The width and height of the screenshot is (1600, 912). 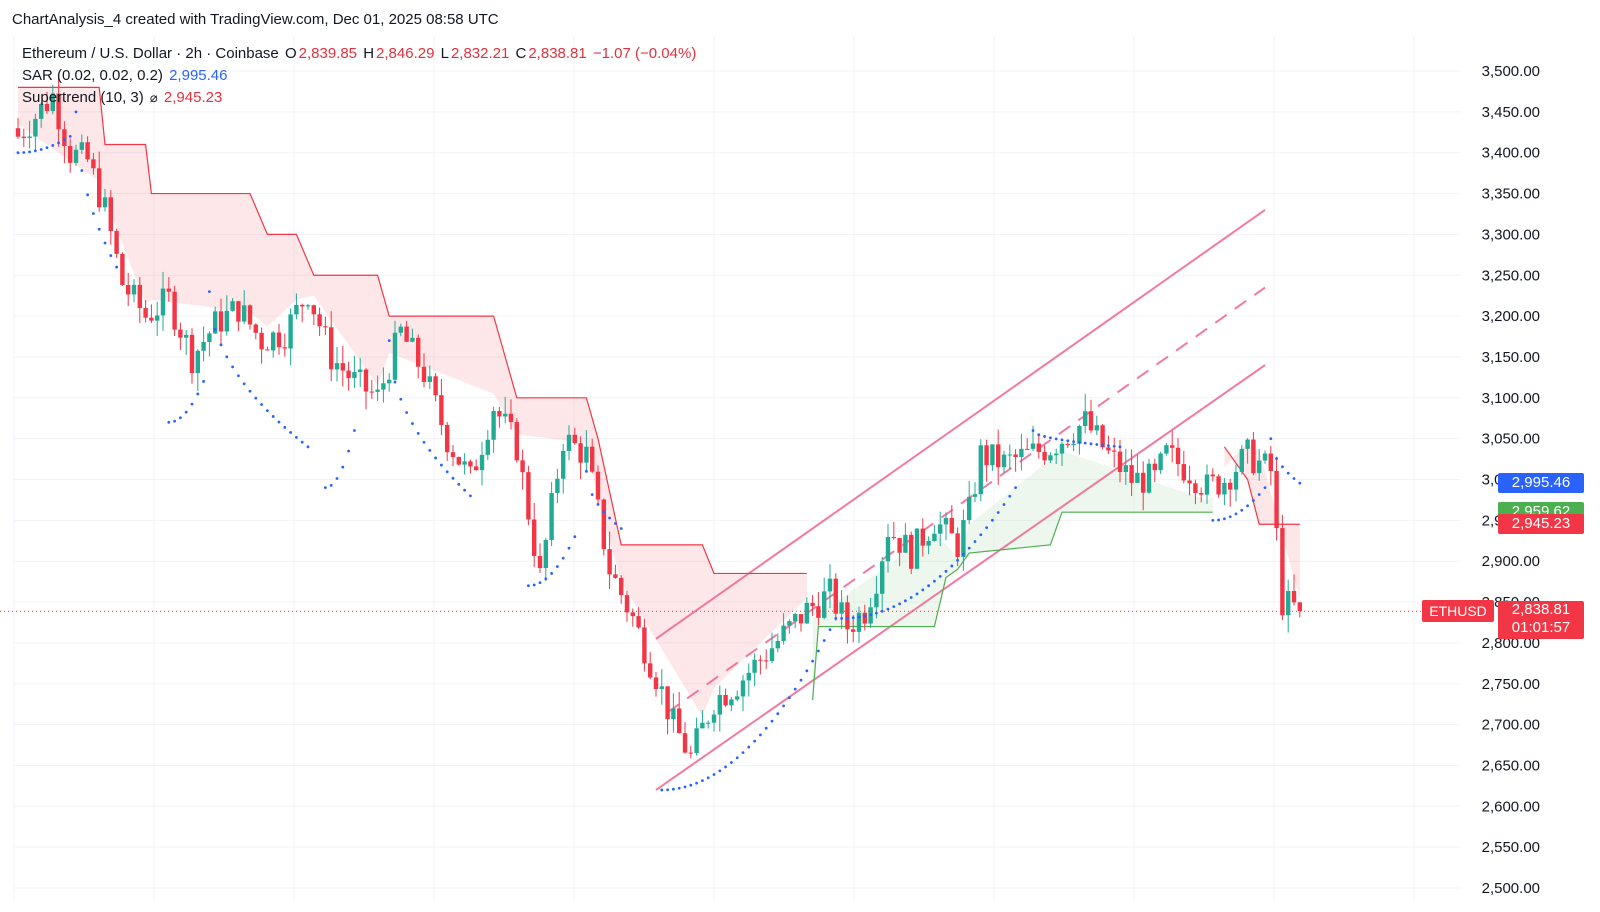 I want to click on axis-tick-label: 2,500.00, so click(x=1511, y=888).